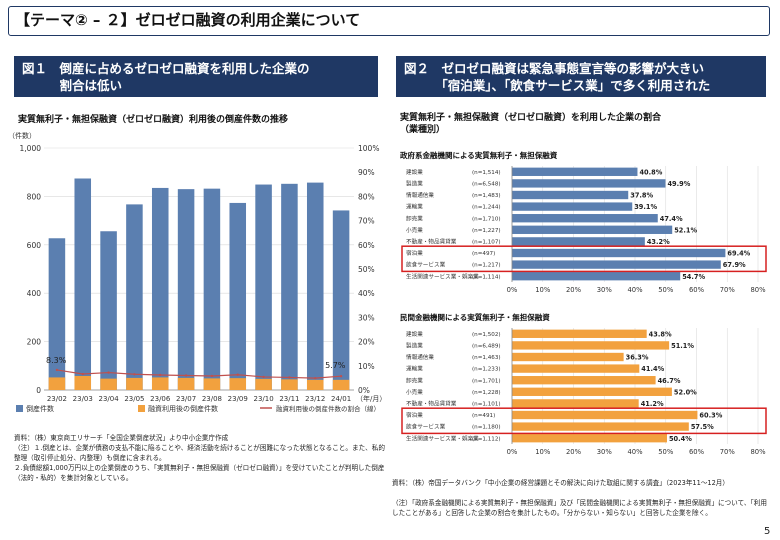  Describe the element at coordinates (366, 293) in the screenshot. I see `y2-tick-label: 40%` at that location.